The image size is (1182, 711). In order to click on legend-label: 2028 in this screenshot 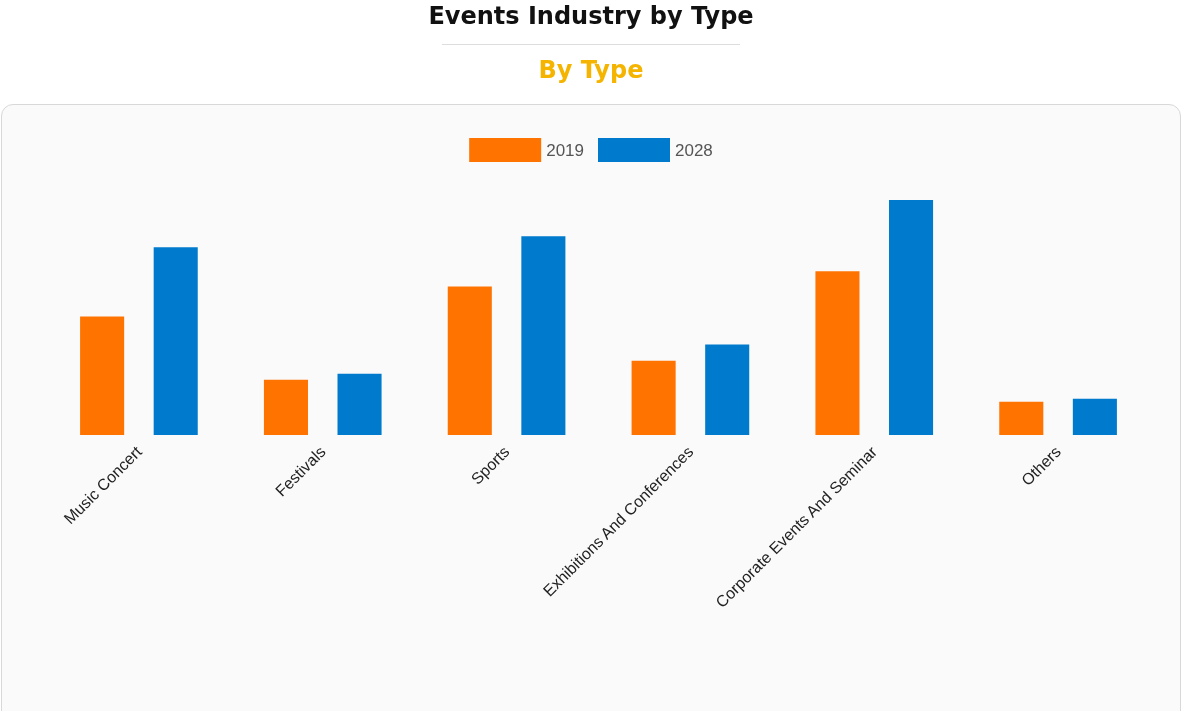, I will do `click(694, 150)`.